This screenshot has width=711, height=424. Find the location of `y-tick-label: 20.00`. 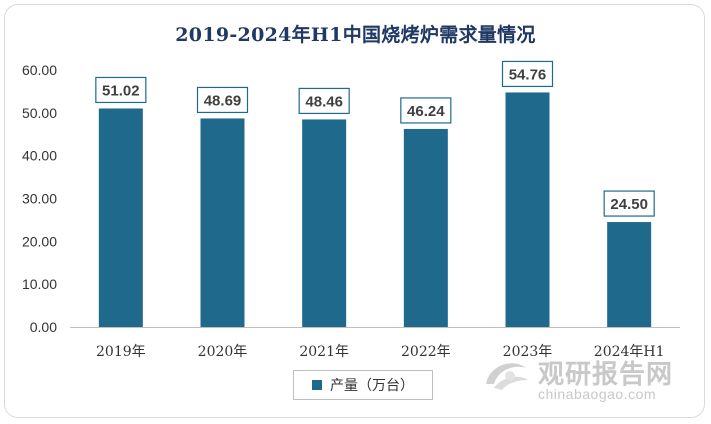

y-tick-label: 20.00 is located at coordinates (39, 241).